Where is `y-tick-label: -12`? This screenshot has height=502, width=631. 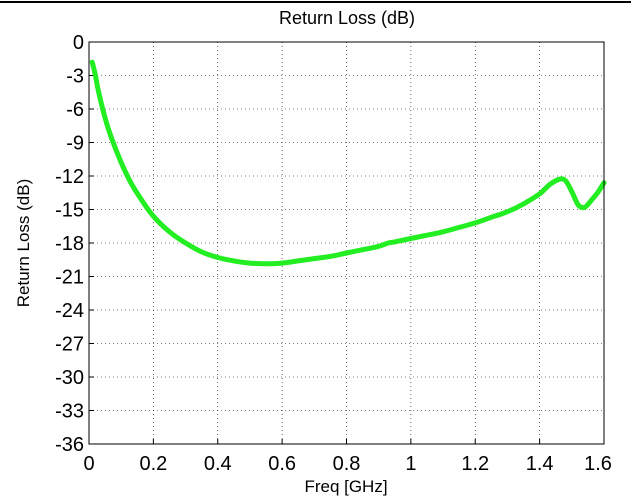 y-tick-label: -12 is located at coordinates (69, 177).